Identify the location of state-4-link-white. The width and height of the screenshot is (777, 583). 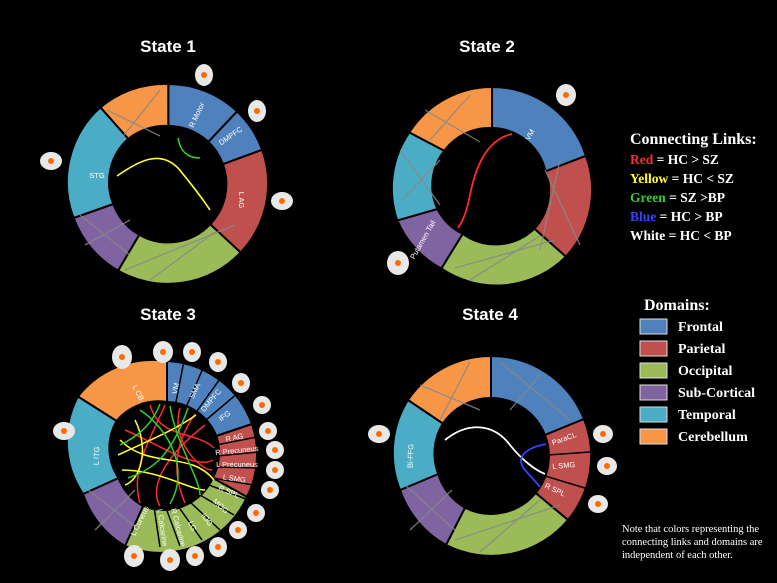
(495, 450).